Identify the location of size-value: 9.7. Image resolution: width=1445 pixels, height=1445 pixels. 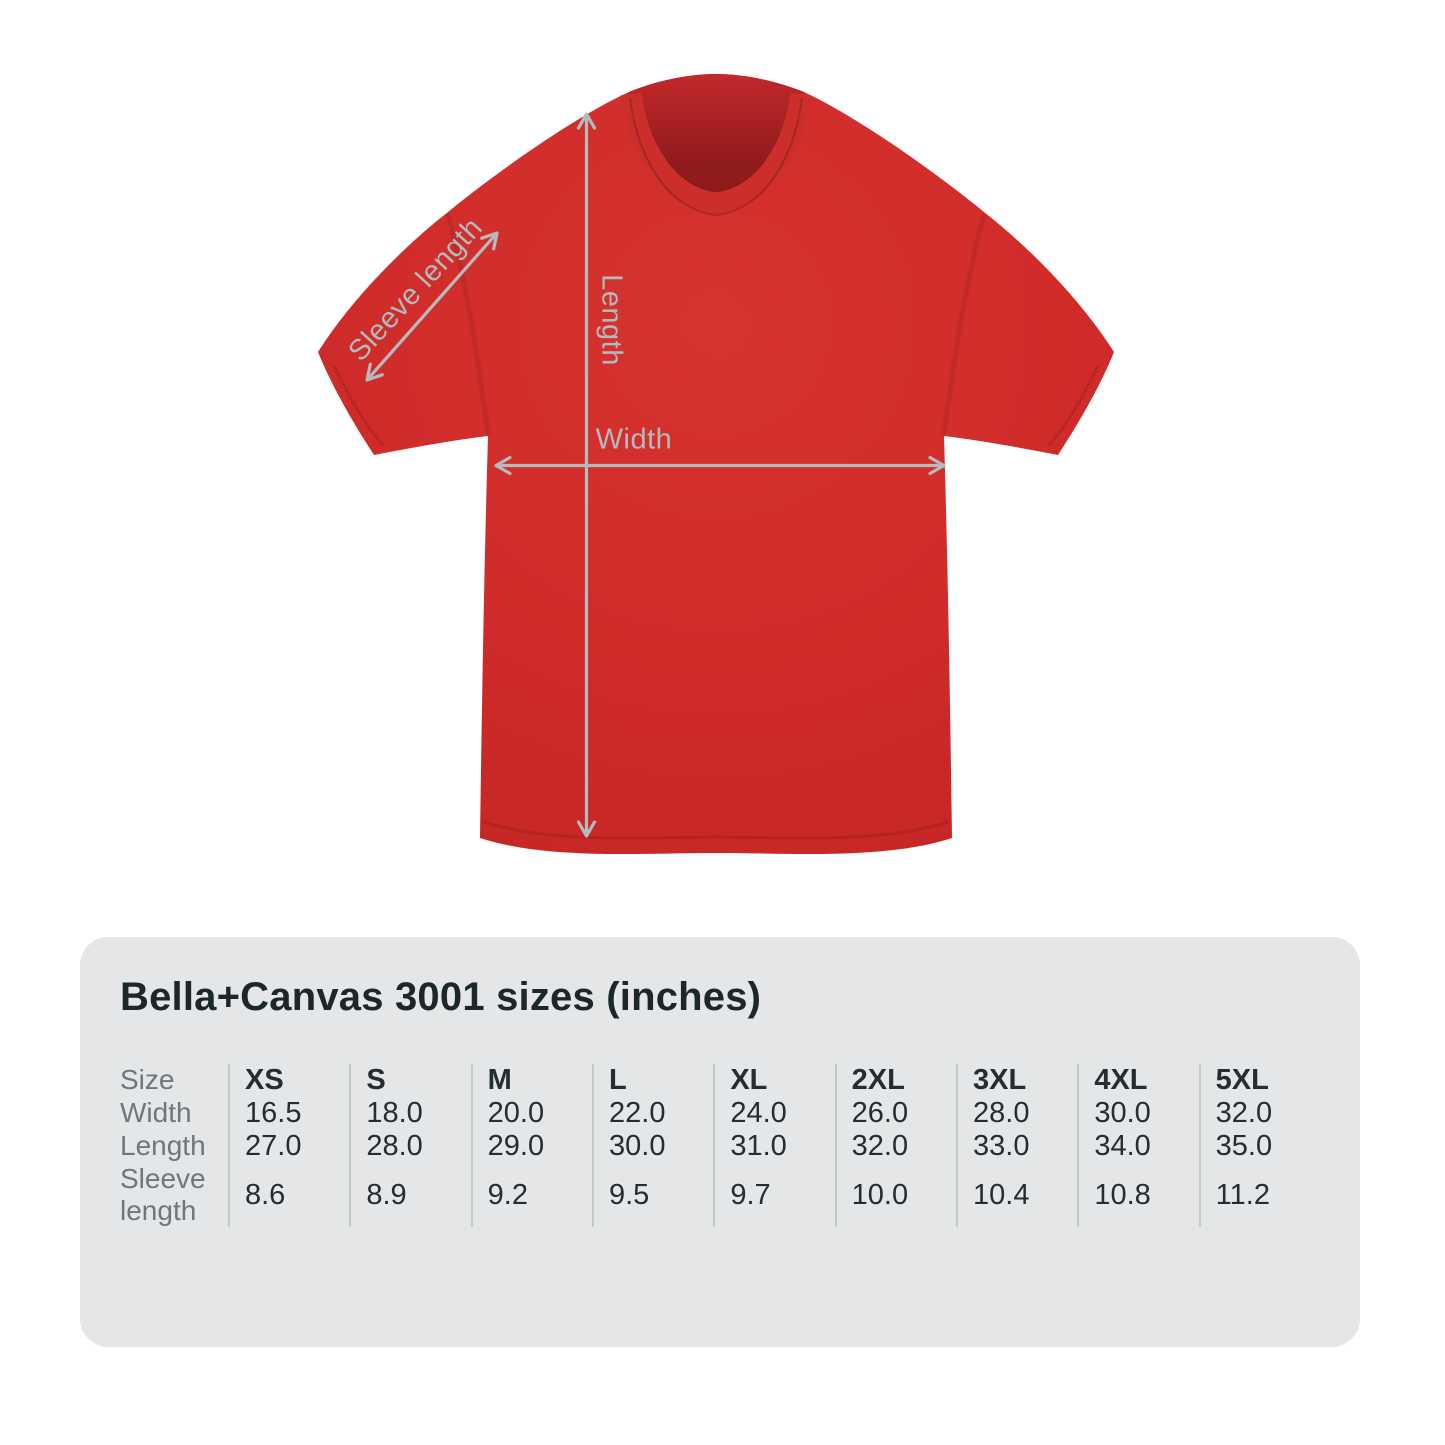
(773, 1195).